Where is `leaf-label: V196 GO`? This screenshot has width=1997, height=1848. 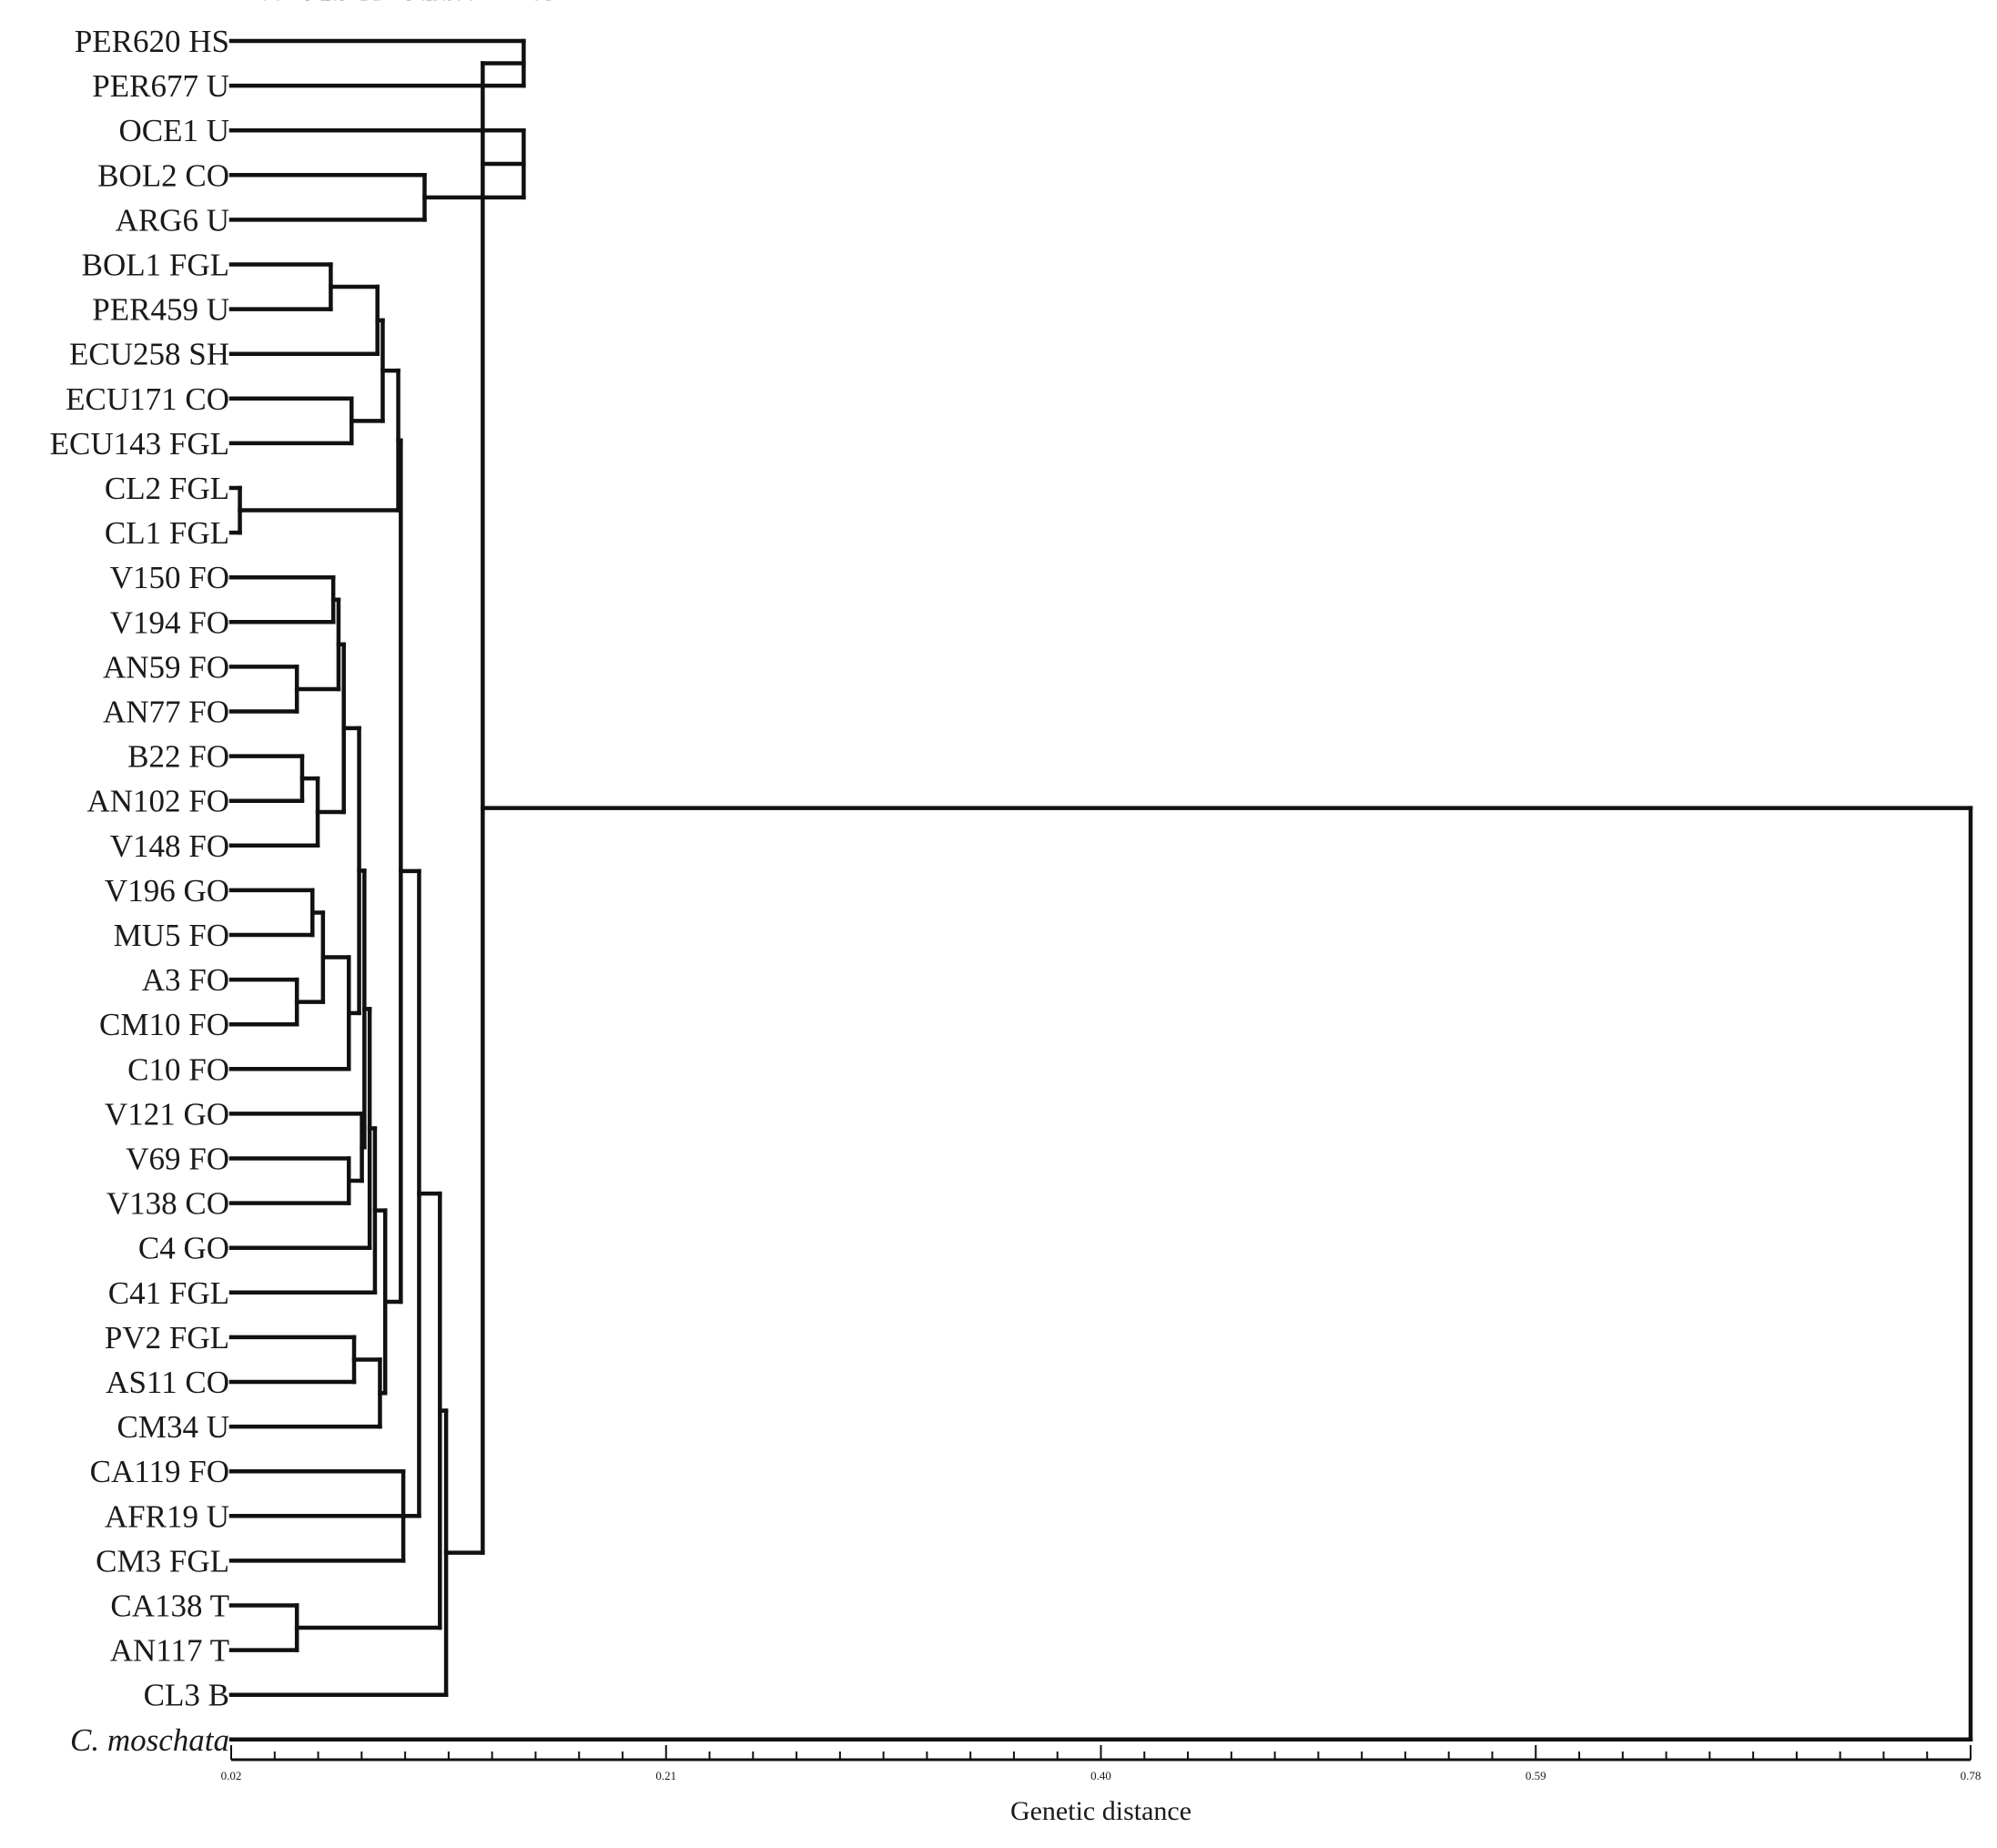 leaf-label: V196 GO is located at coordinates (167, 891).